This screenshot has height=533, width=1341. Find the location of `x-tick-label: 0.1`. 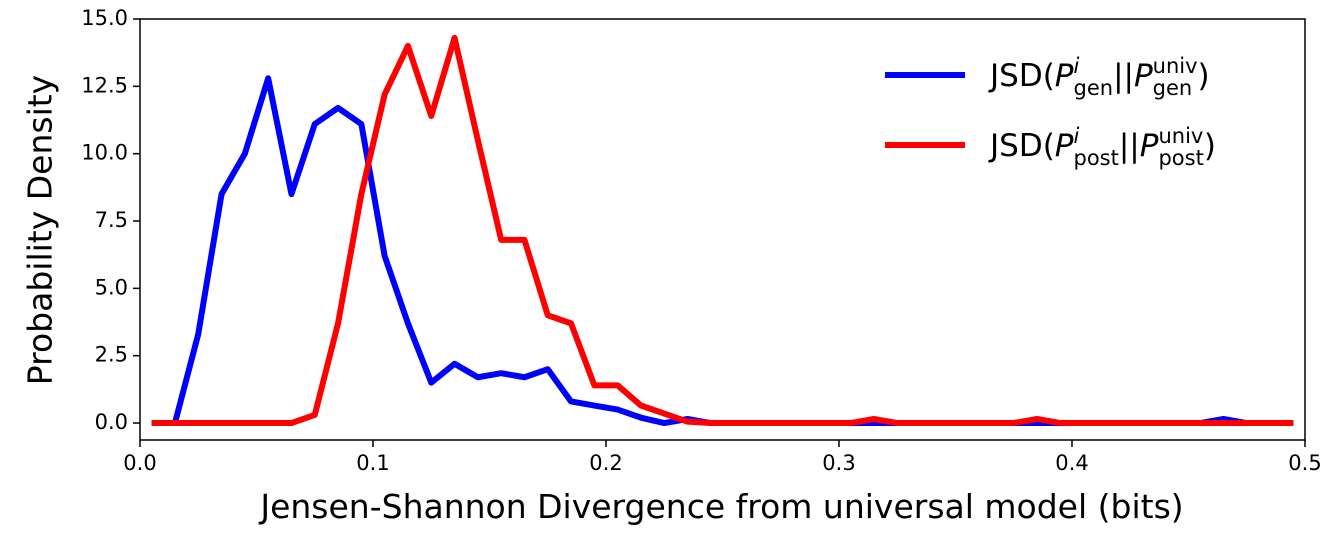

x-tick-label: 0.1 is located at coordinates (372, 463).